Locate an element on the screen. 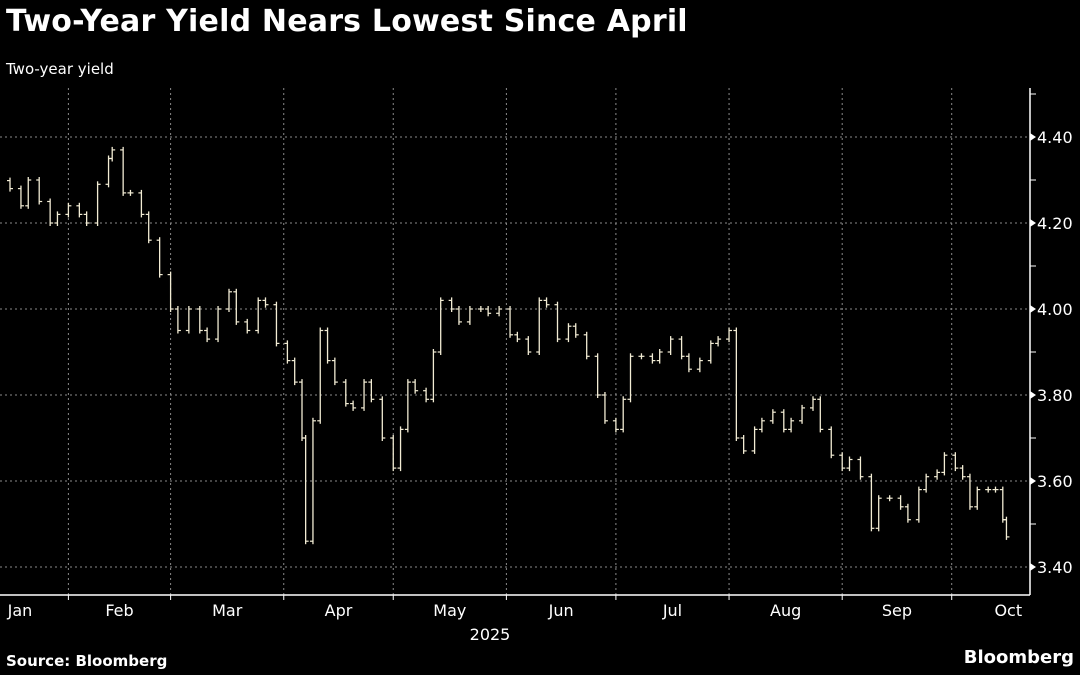  chart-title: Two-Year Yield Nears Lowest Since April is located at coordinates (347, 21).